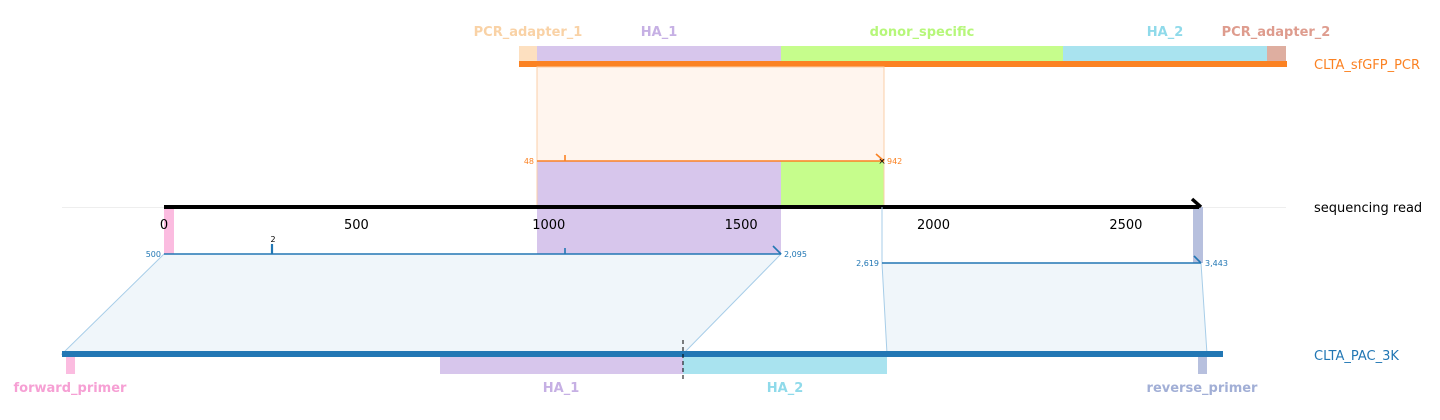  Describe the element at coordinates (933, 225) in the screenshot. I see `read-axis-tick-label: 2000` at that location.